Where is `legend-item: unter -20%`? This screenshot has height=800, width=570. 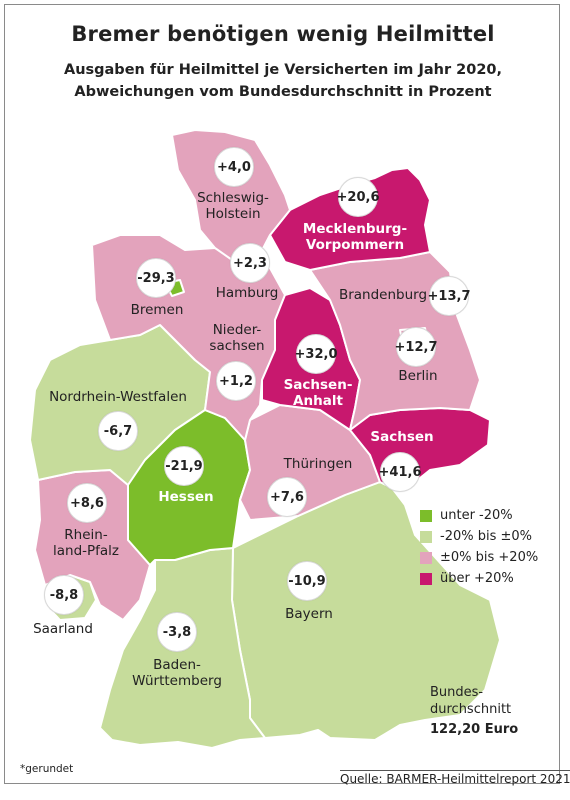 legend-item: unter -20% is located at coordinates (479, 515).